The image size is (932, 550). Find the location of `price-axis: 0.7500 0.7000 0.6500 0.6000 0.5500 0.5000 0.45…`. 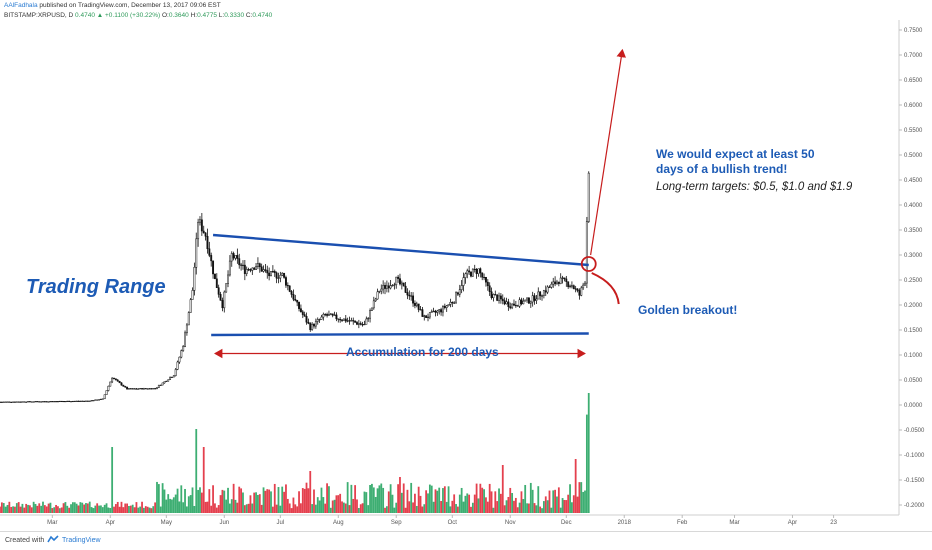

price-axis: 0.7500 0.7000 0.6500 0.6000 0.5500 0.5000 0.45… is located at coordinates (912, 268).